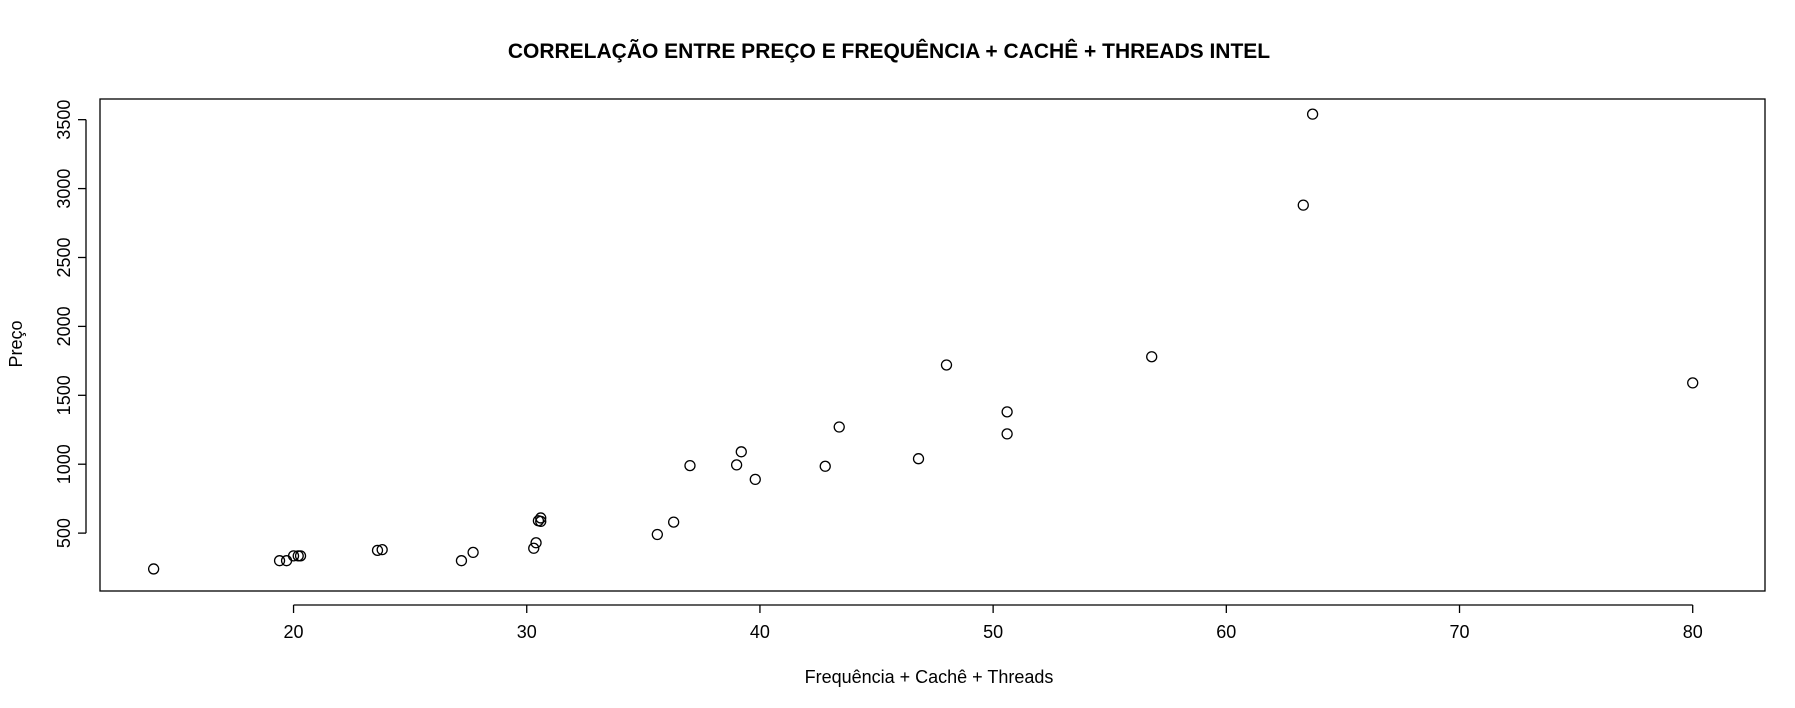 This screenshot has height=708, width=1795. I want to click on x-tick-label: 80, so click(1693, 632).